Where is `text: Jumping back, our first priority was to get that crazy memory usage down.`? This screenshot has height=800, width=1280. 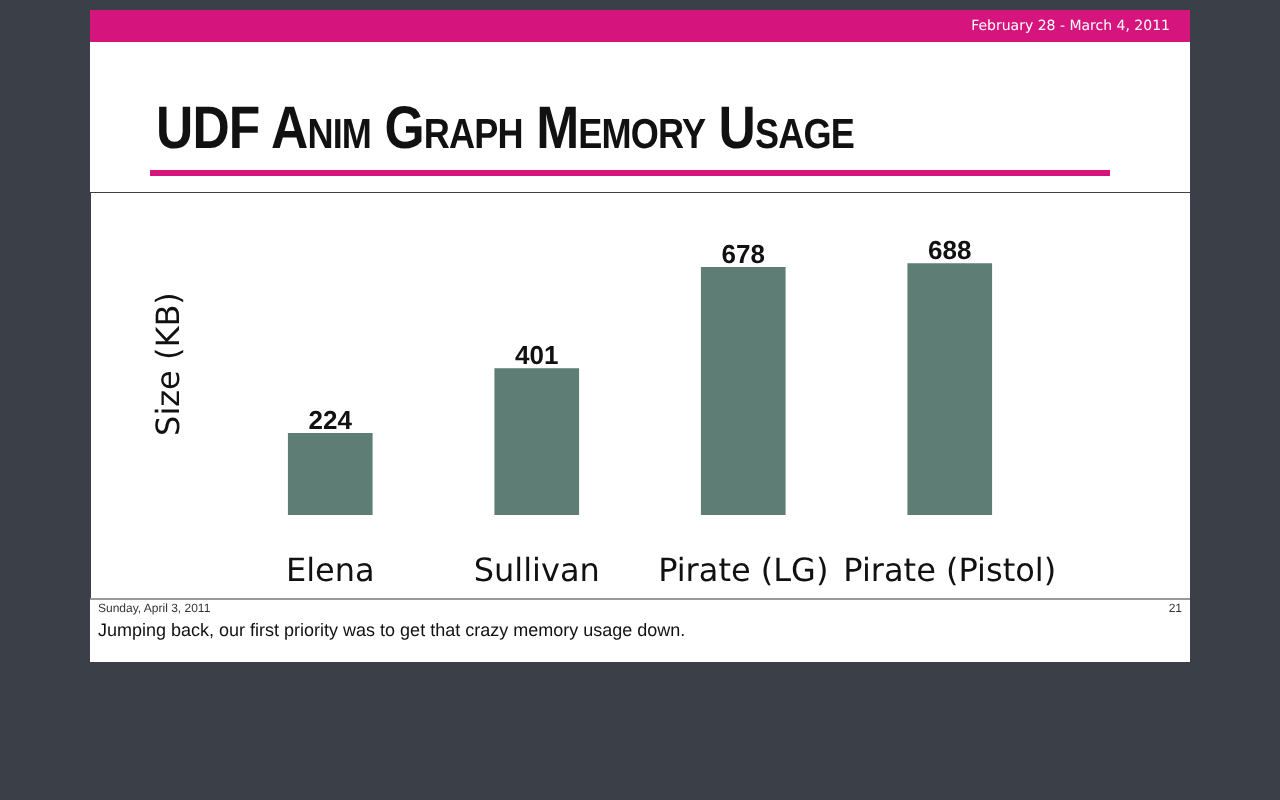
text: Jumping back, our first priority was to get that crazy memory usage down. is located at coordinates (392, 631).